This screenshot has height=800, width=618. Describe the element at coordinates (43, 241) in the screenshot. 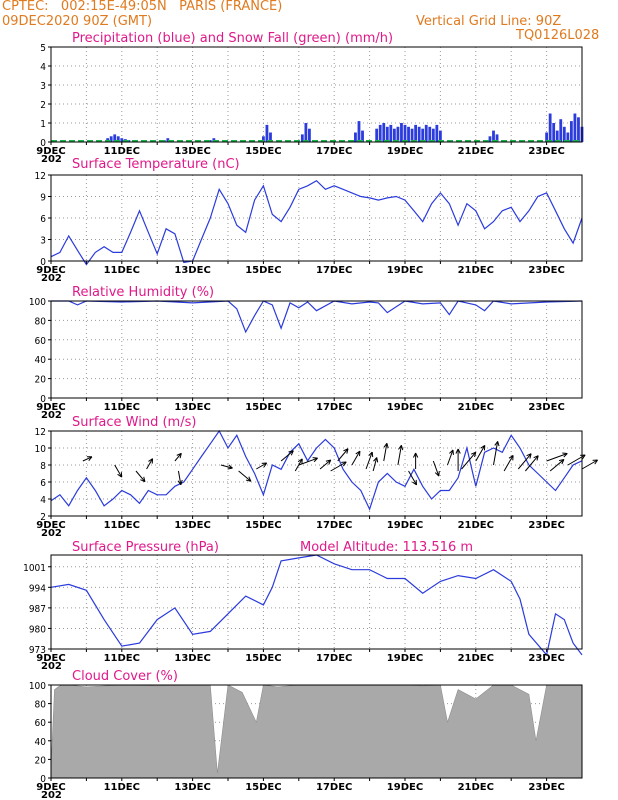

I see `y-tick-label: 3` at that location.